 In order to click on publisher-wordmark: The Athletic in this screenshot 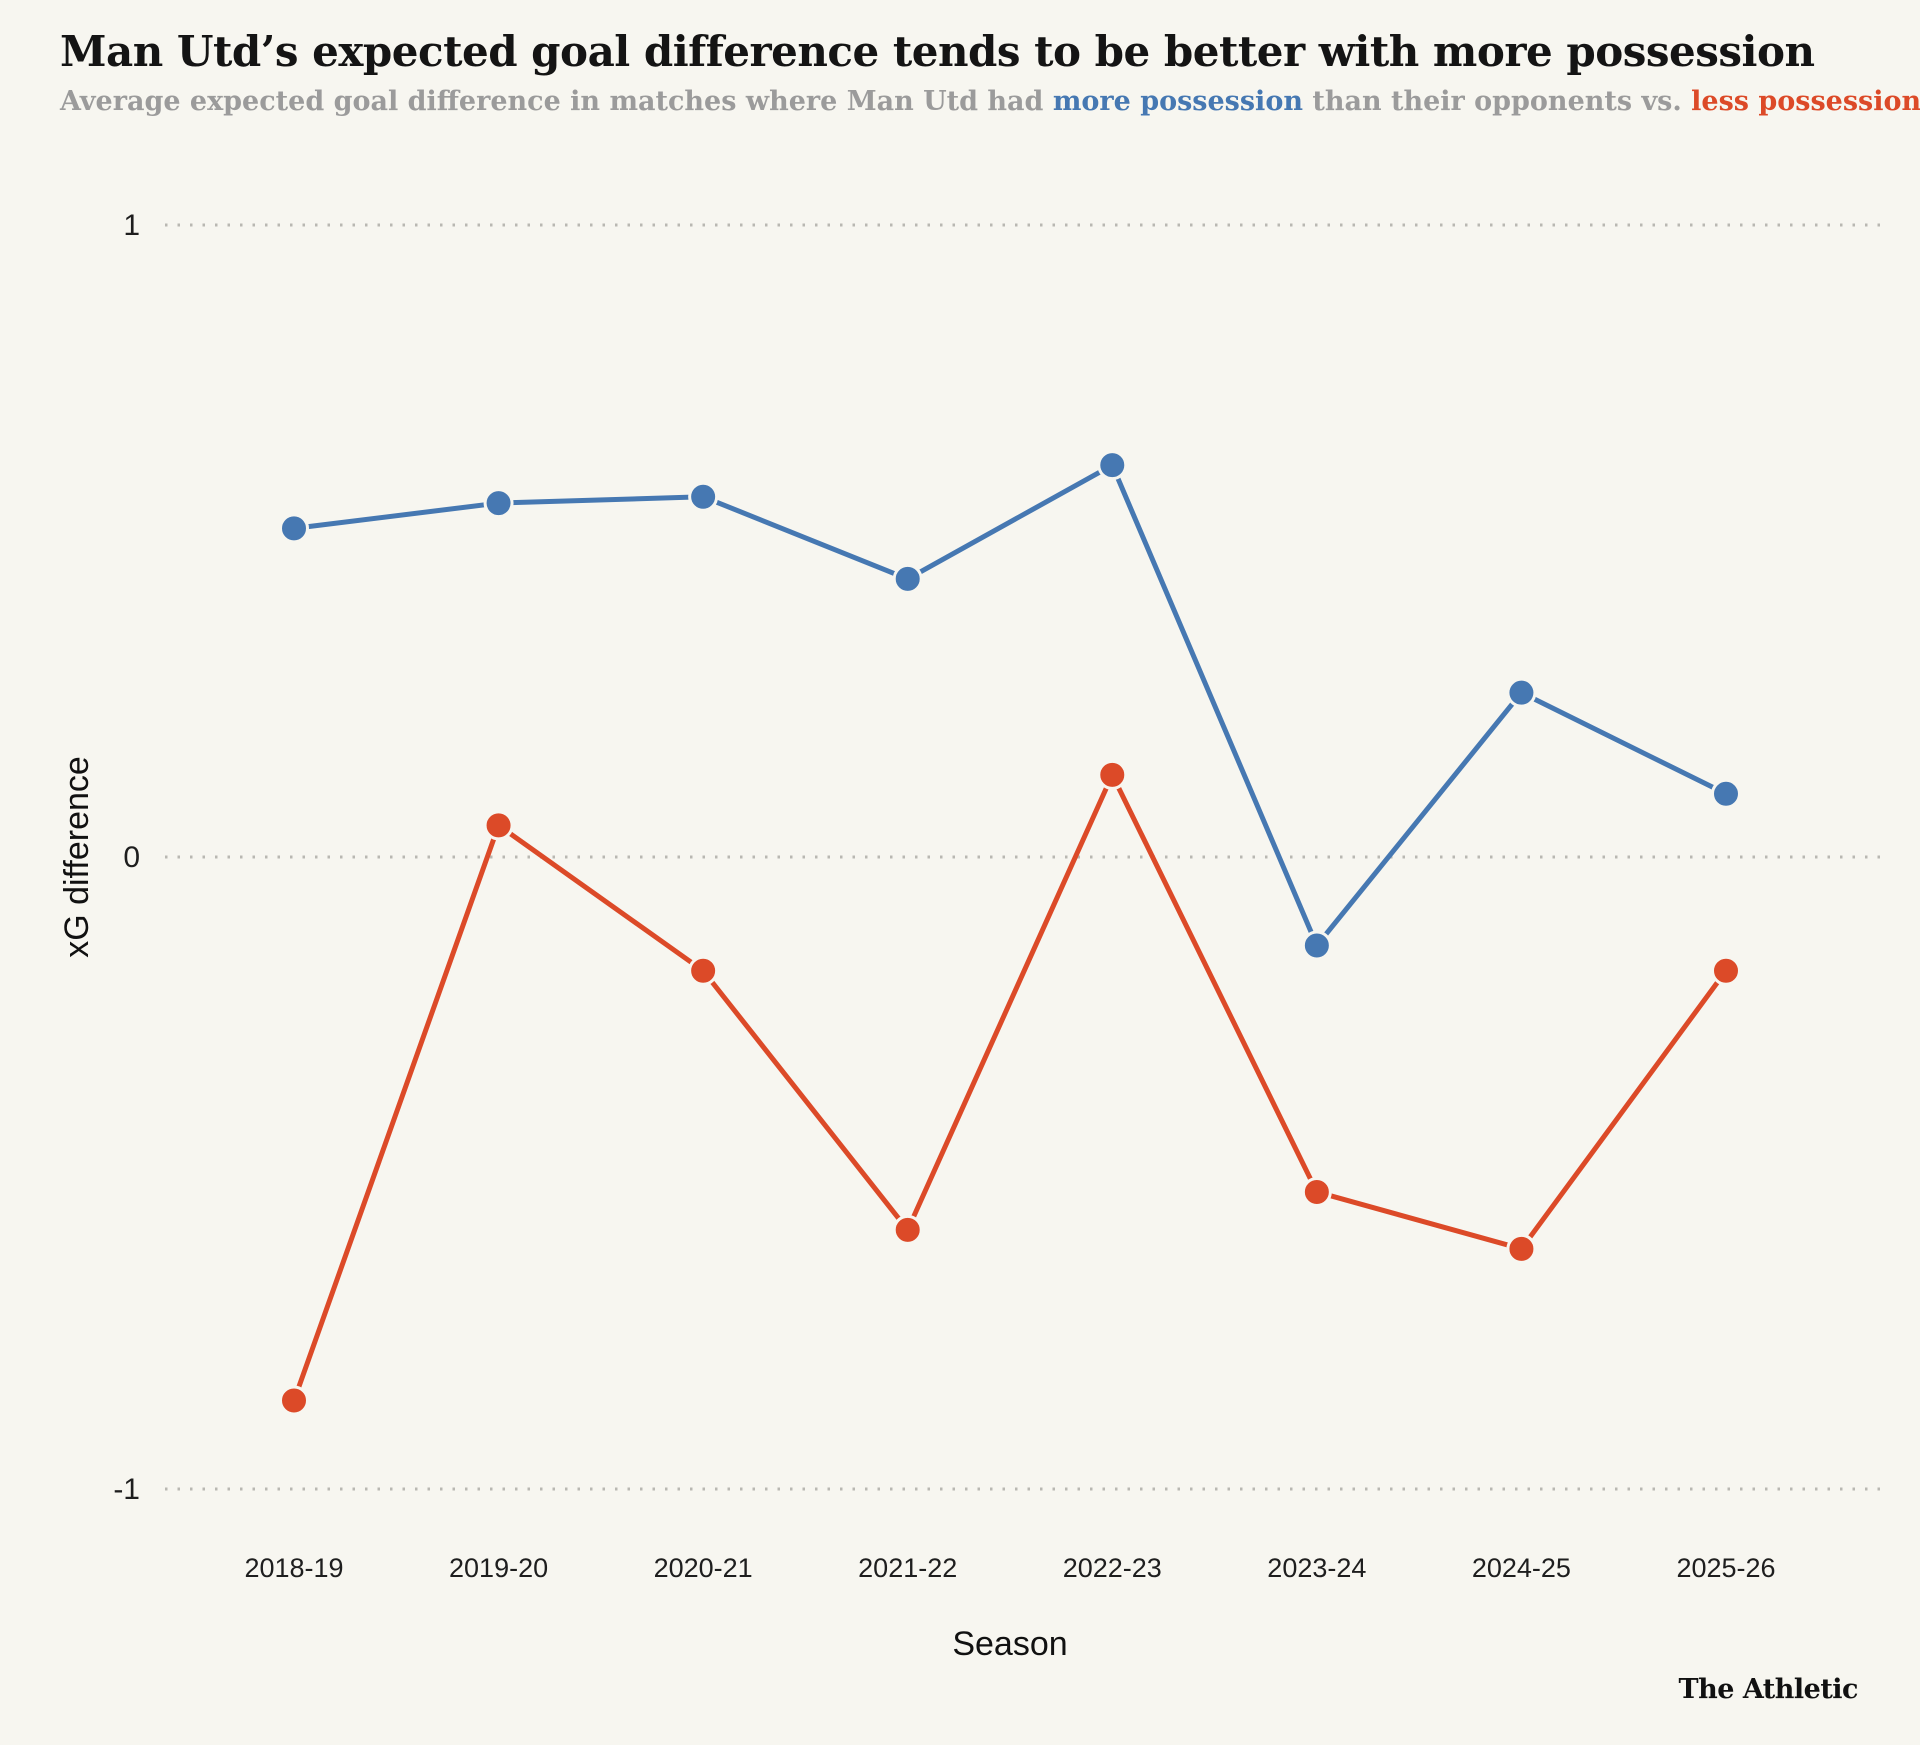, I will do `click(1768, 1689)`.